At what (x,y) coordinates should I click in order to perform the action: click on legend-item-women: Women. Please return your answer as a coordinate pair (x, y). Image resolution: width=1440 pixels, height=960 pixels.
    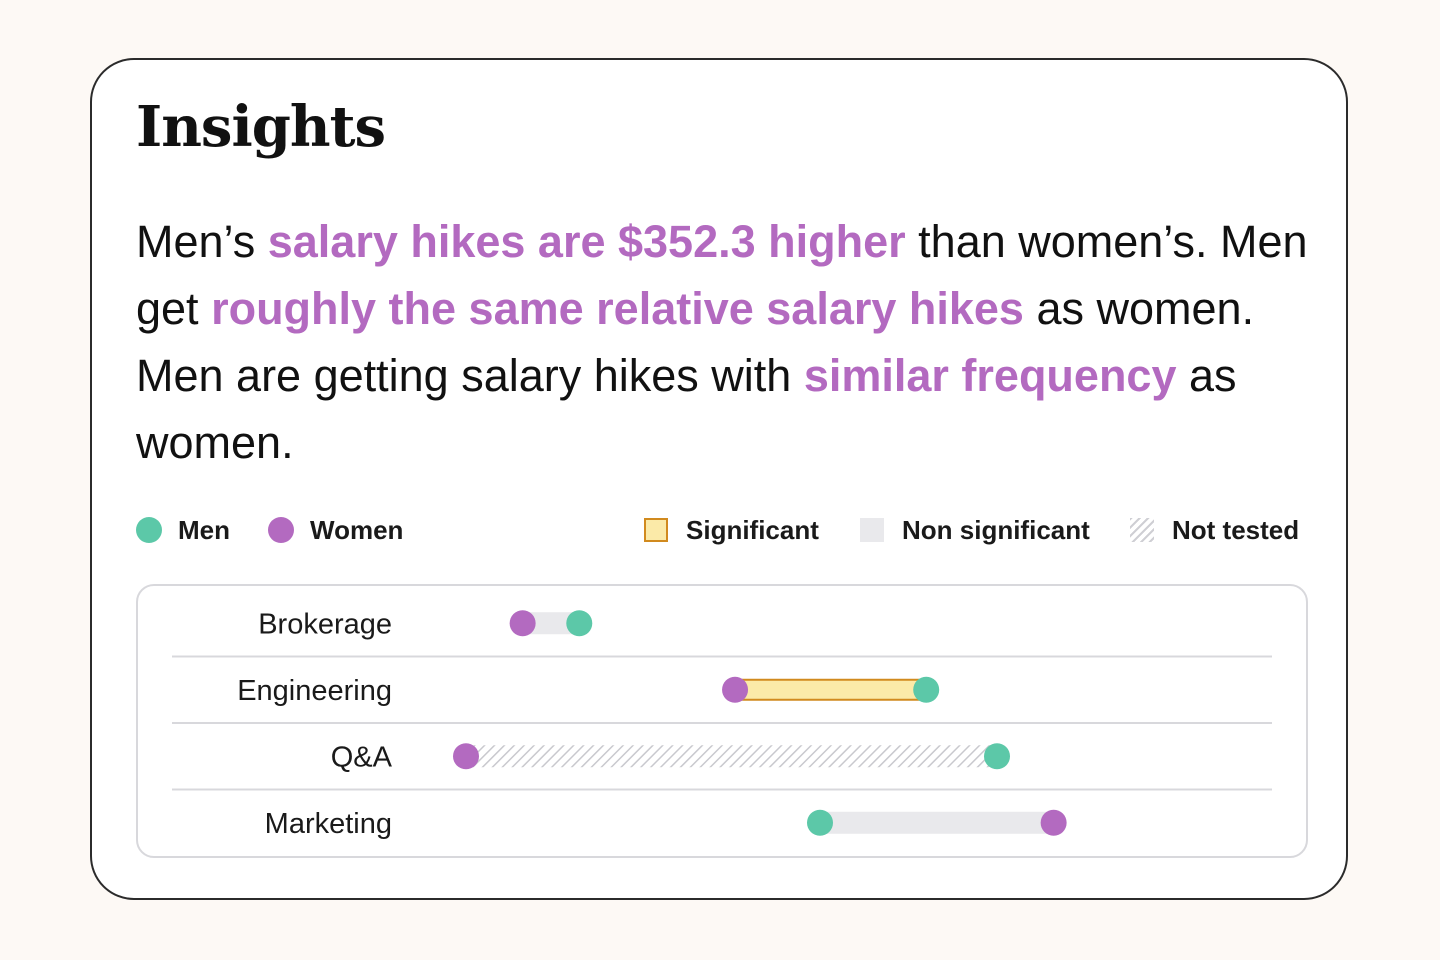
    Looking at the image, I should click on (335, 530).